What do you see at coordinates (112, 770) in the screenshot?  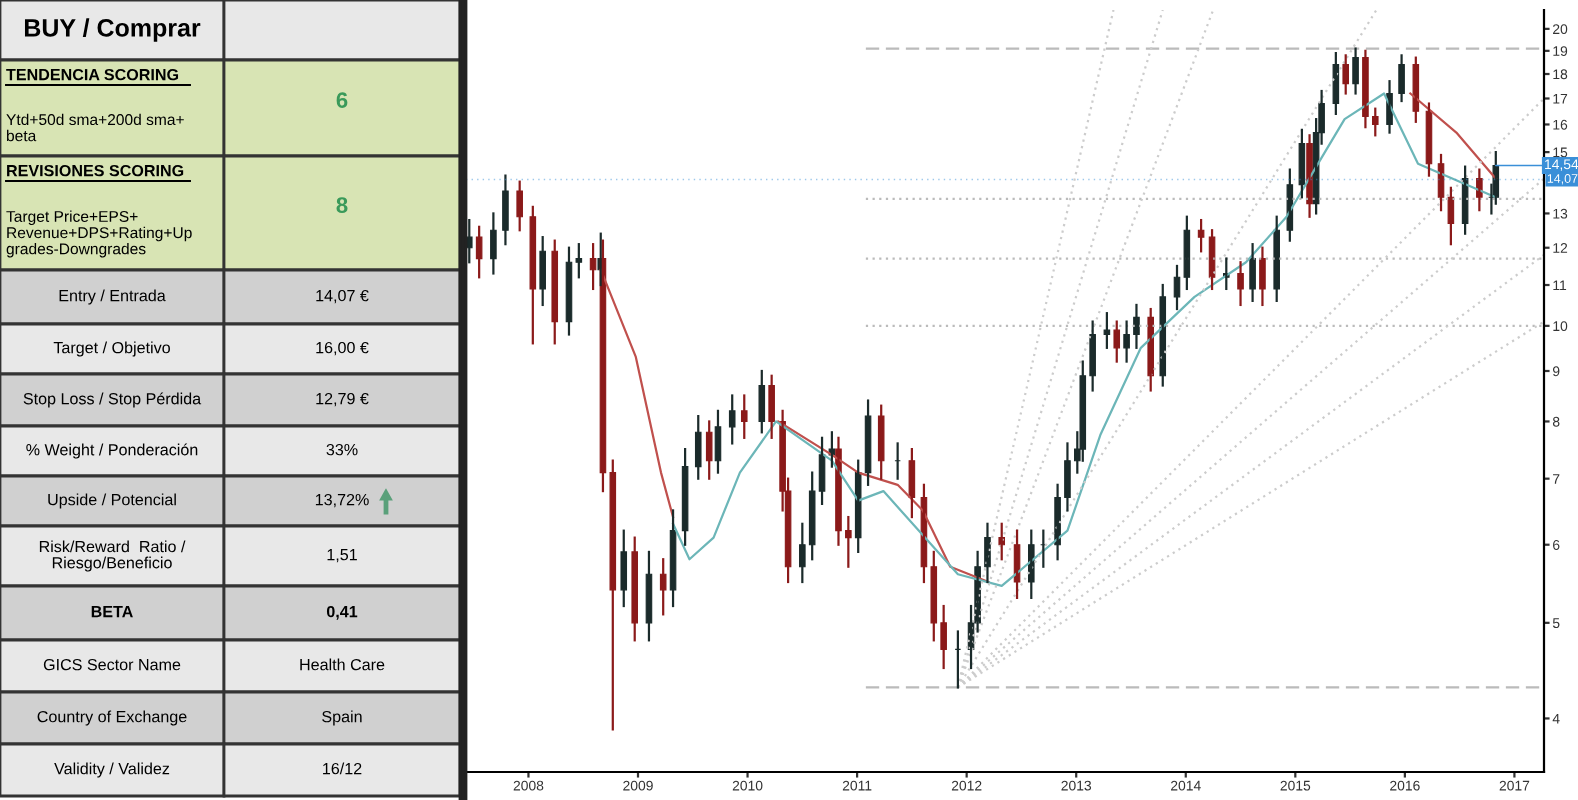 I see `text: Validity / Validez` at bounding box center [112, 770].